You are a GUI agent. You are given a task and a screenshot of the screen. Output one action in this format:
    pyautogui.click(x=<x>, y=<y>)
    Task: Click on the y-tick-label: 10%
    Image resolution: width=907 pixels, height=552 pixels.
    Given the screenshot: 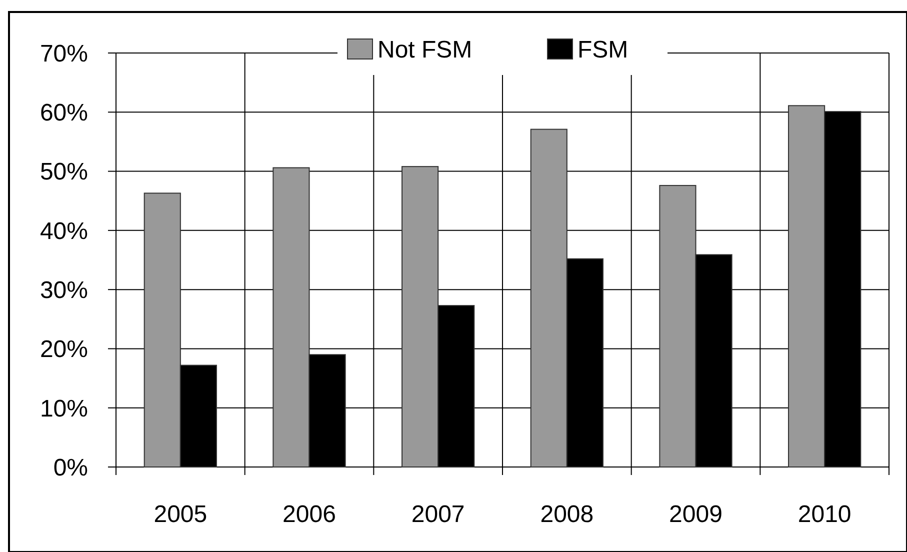 What is the action you would take?
    pyautogui.click(x=64, y=408)
    